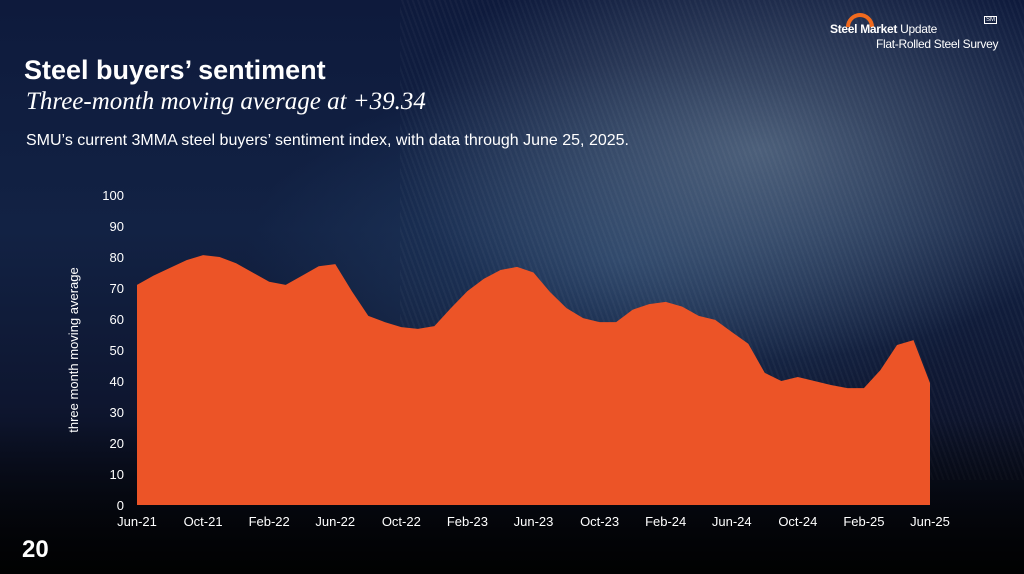 This screenshot has width=1024, height=574. I want to click on x-tick-label: Jun-21, so click(137, 521).